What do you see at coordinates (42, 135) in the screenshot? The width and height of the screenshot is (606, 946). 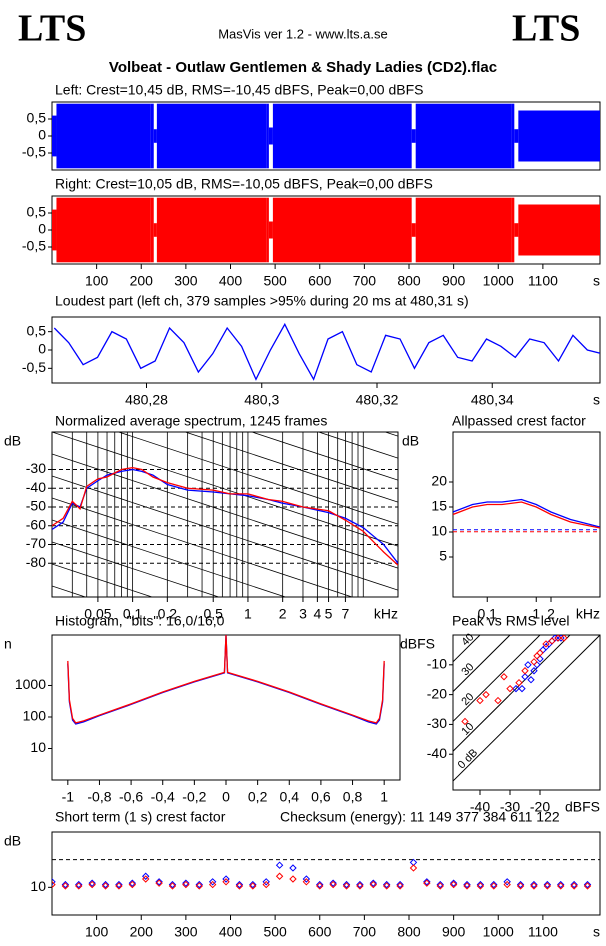 I see `y-tick-label: 0` at bounding box center [42, 135].